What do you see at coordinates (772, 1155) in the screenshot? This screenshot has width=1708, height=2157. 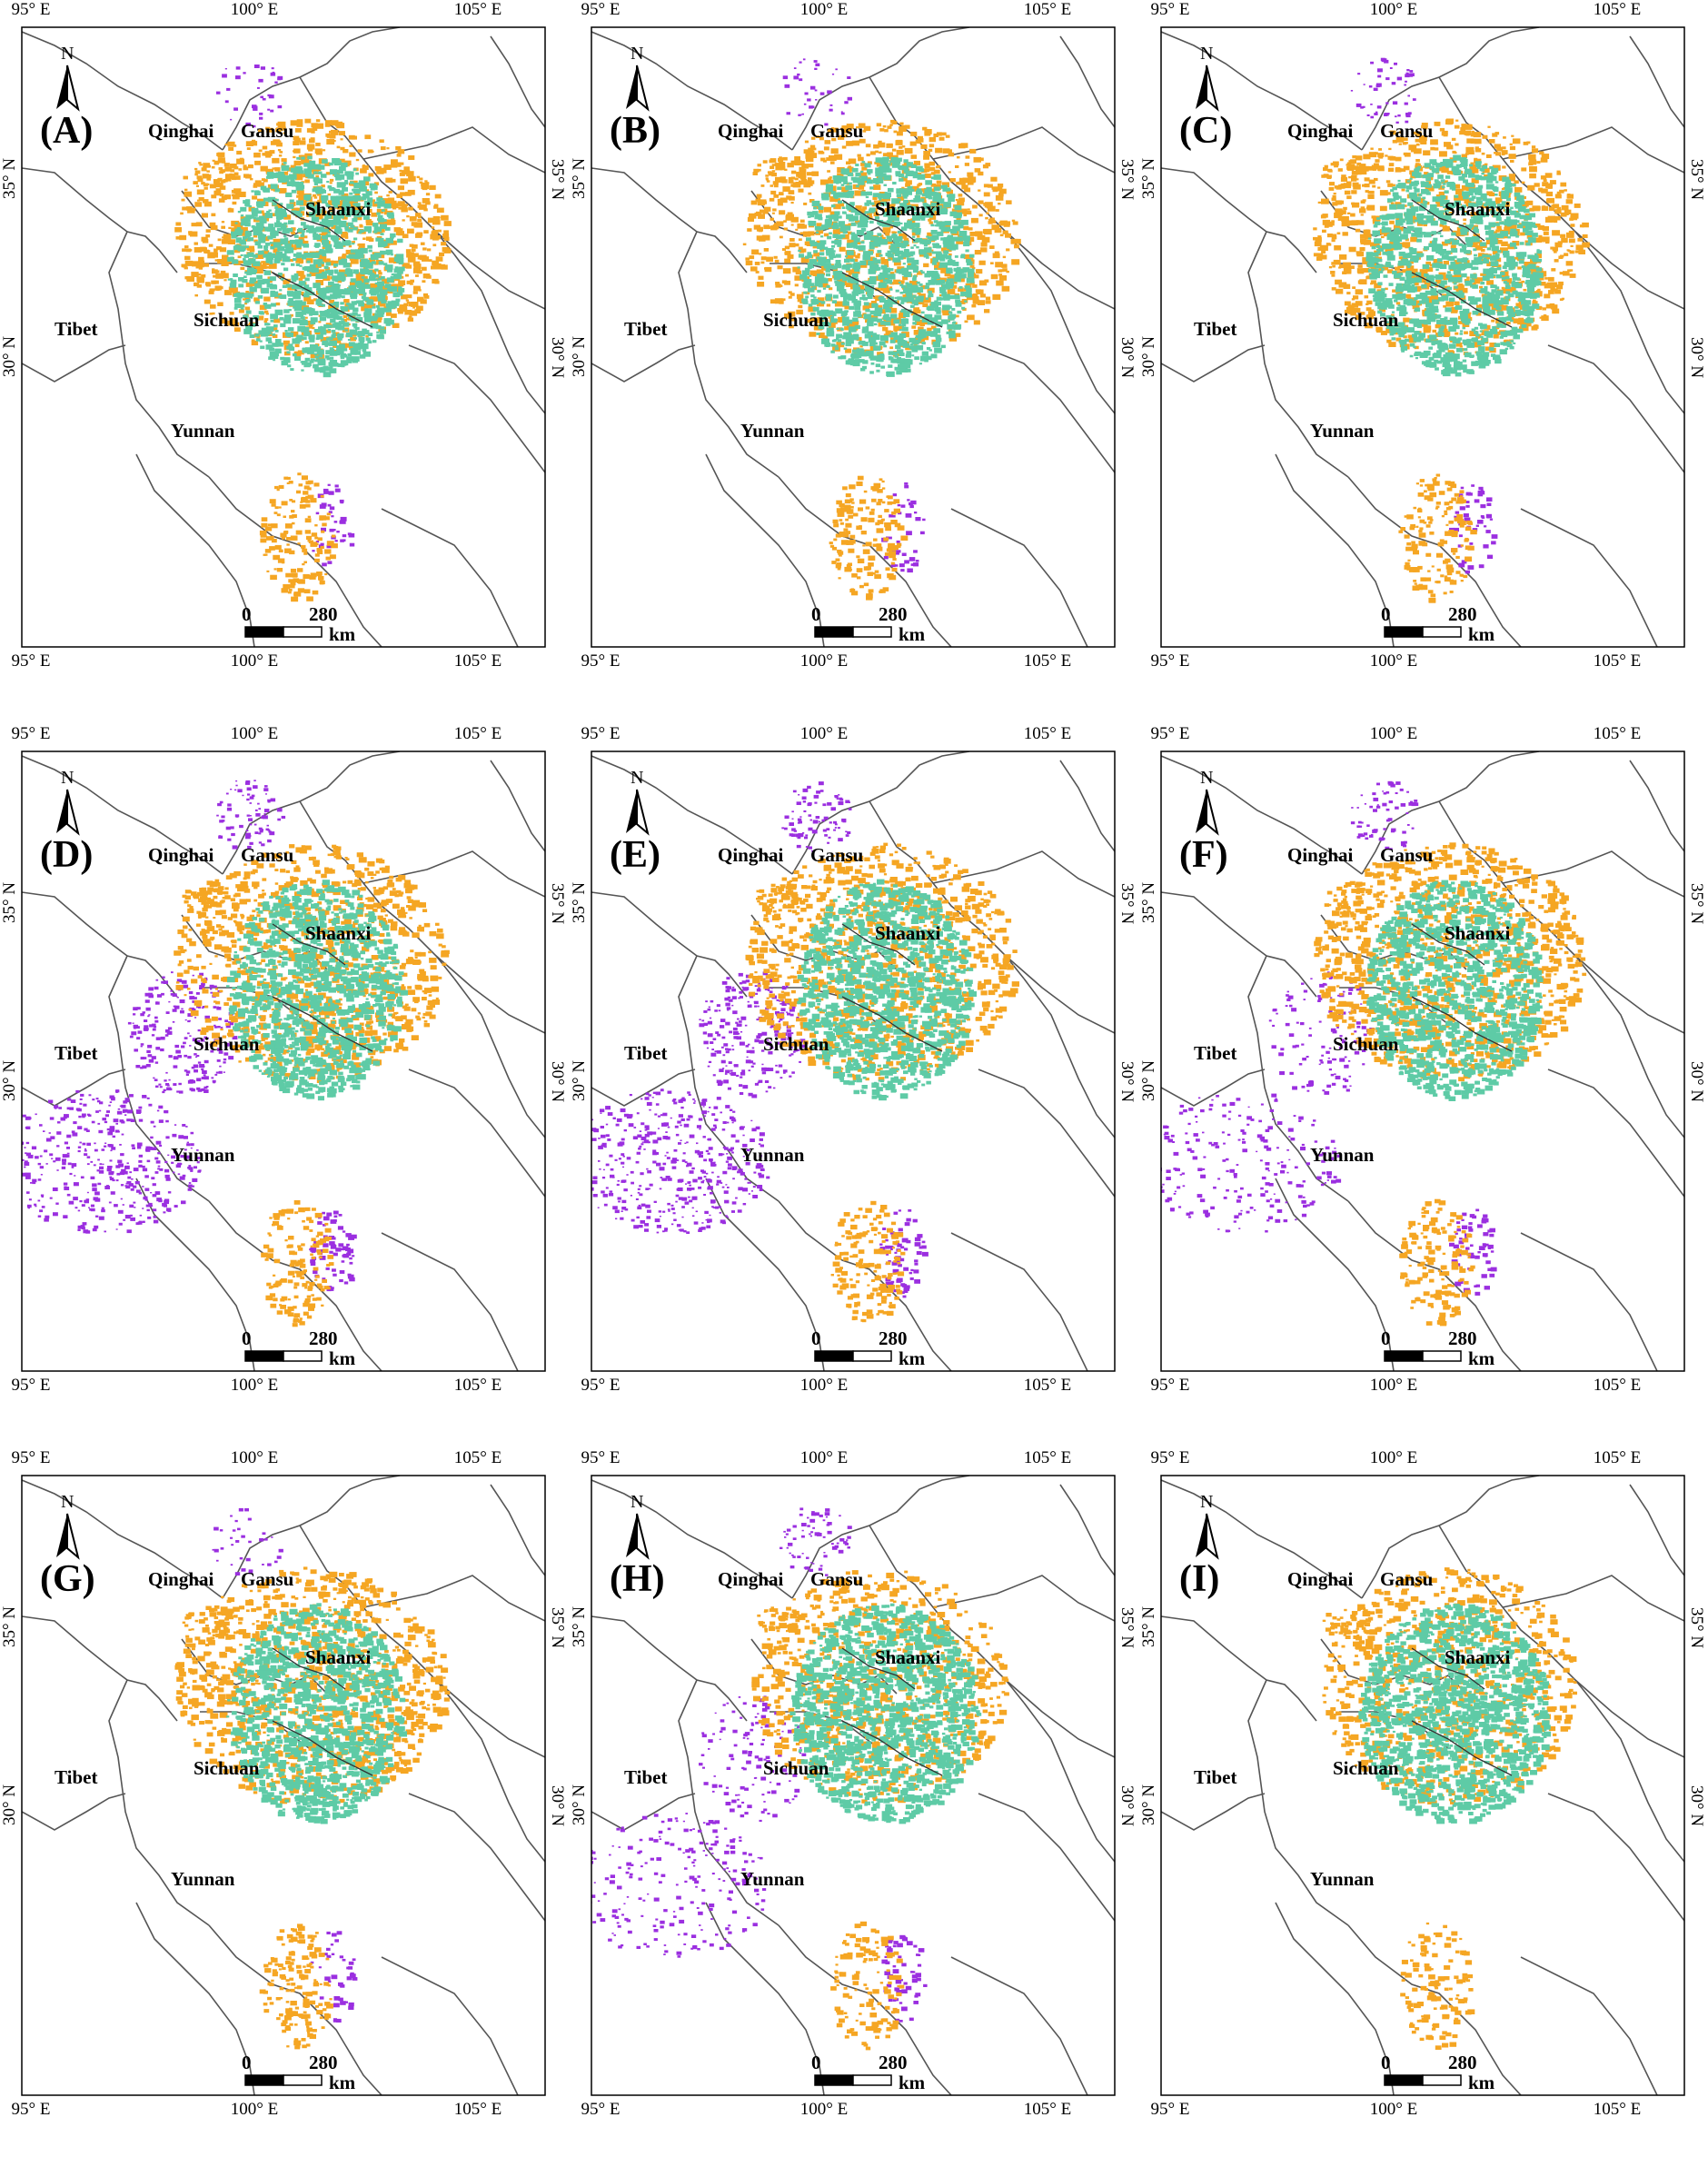 I see `province-label: Yunnan` at bounding box center [772, 1155].